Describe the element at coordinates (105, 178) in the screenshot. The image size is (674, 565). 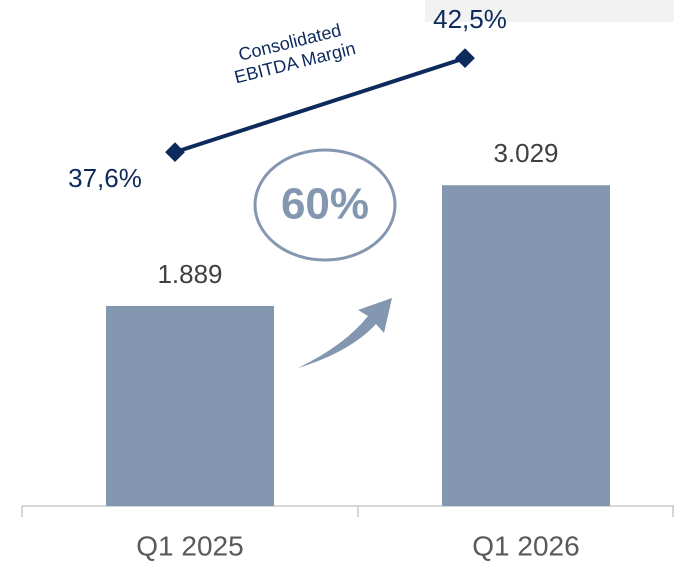
I see `value-label: 37,6%` at that location.